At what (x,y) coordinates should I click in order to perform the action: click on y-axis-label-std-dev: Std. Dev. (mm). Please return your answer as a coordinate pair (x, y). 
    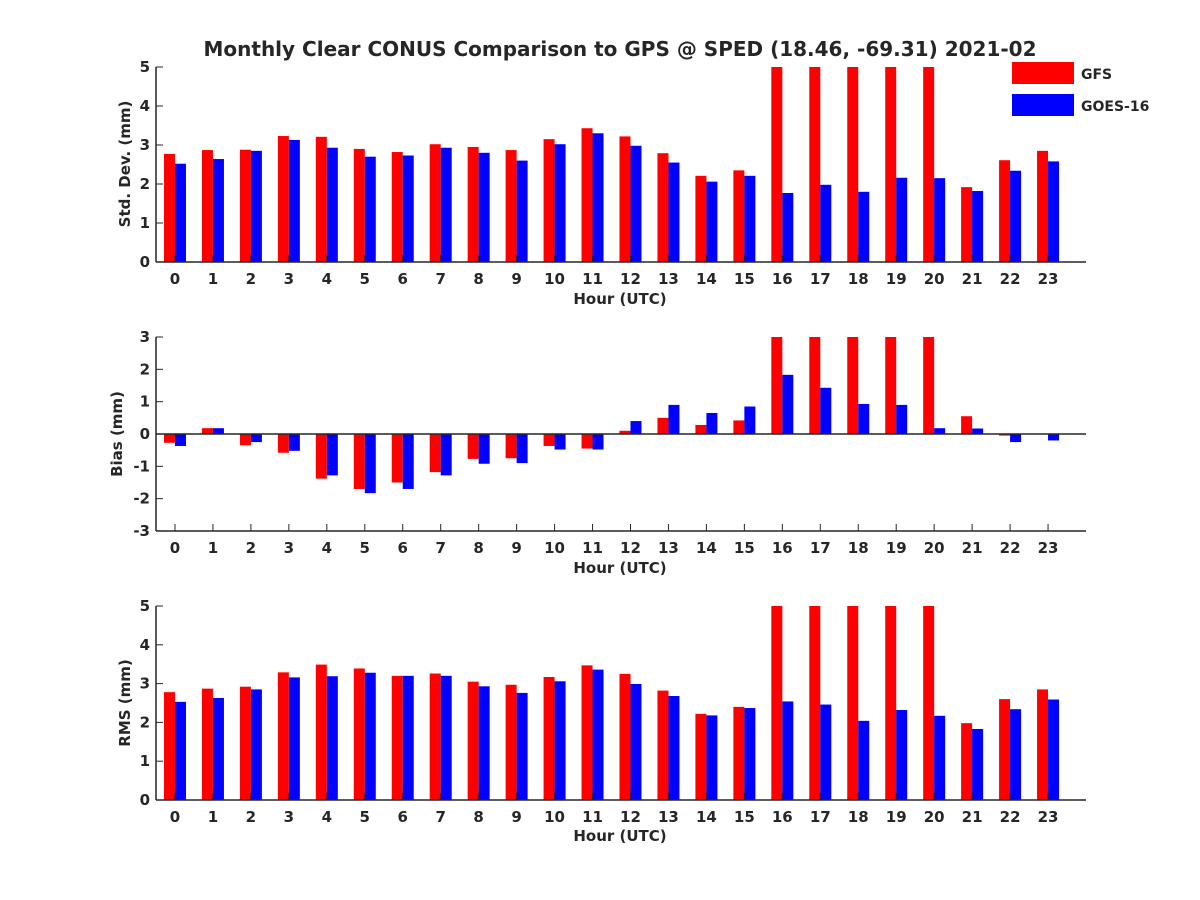
    Looking at the image, I should click on (125, 164).